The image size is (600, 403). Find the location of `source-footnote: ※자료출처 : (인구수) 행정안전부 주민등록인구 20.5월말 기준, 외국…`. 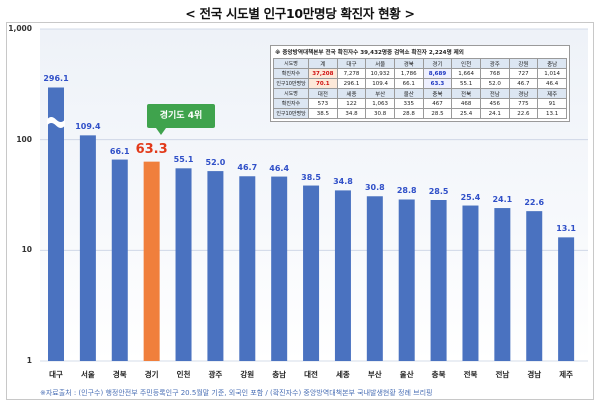

source-footnote: ※자료출처 : (인구수) 행정안전부 주민등록인구 20.5월말 기준, 외국… is located at coordinates (236, 393).